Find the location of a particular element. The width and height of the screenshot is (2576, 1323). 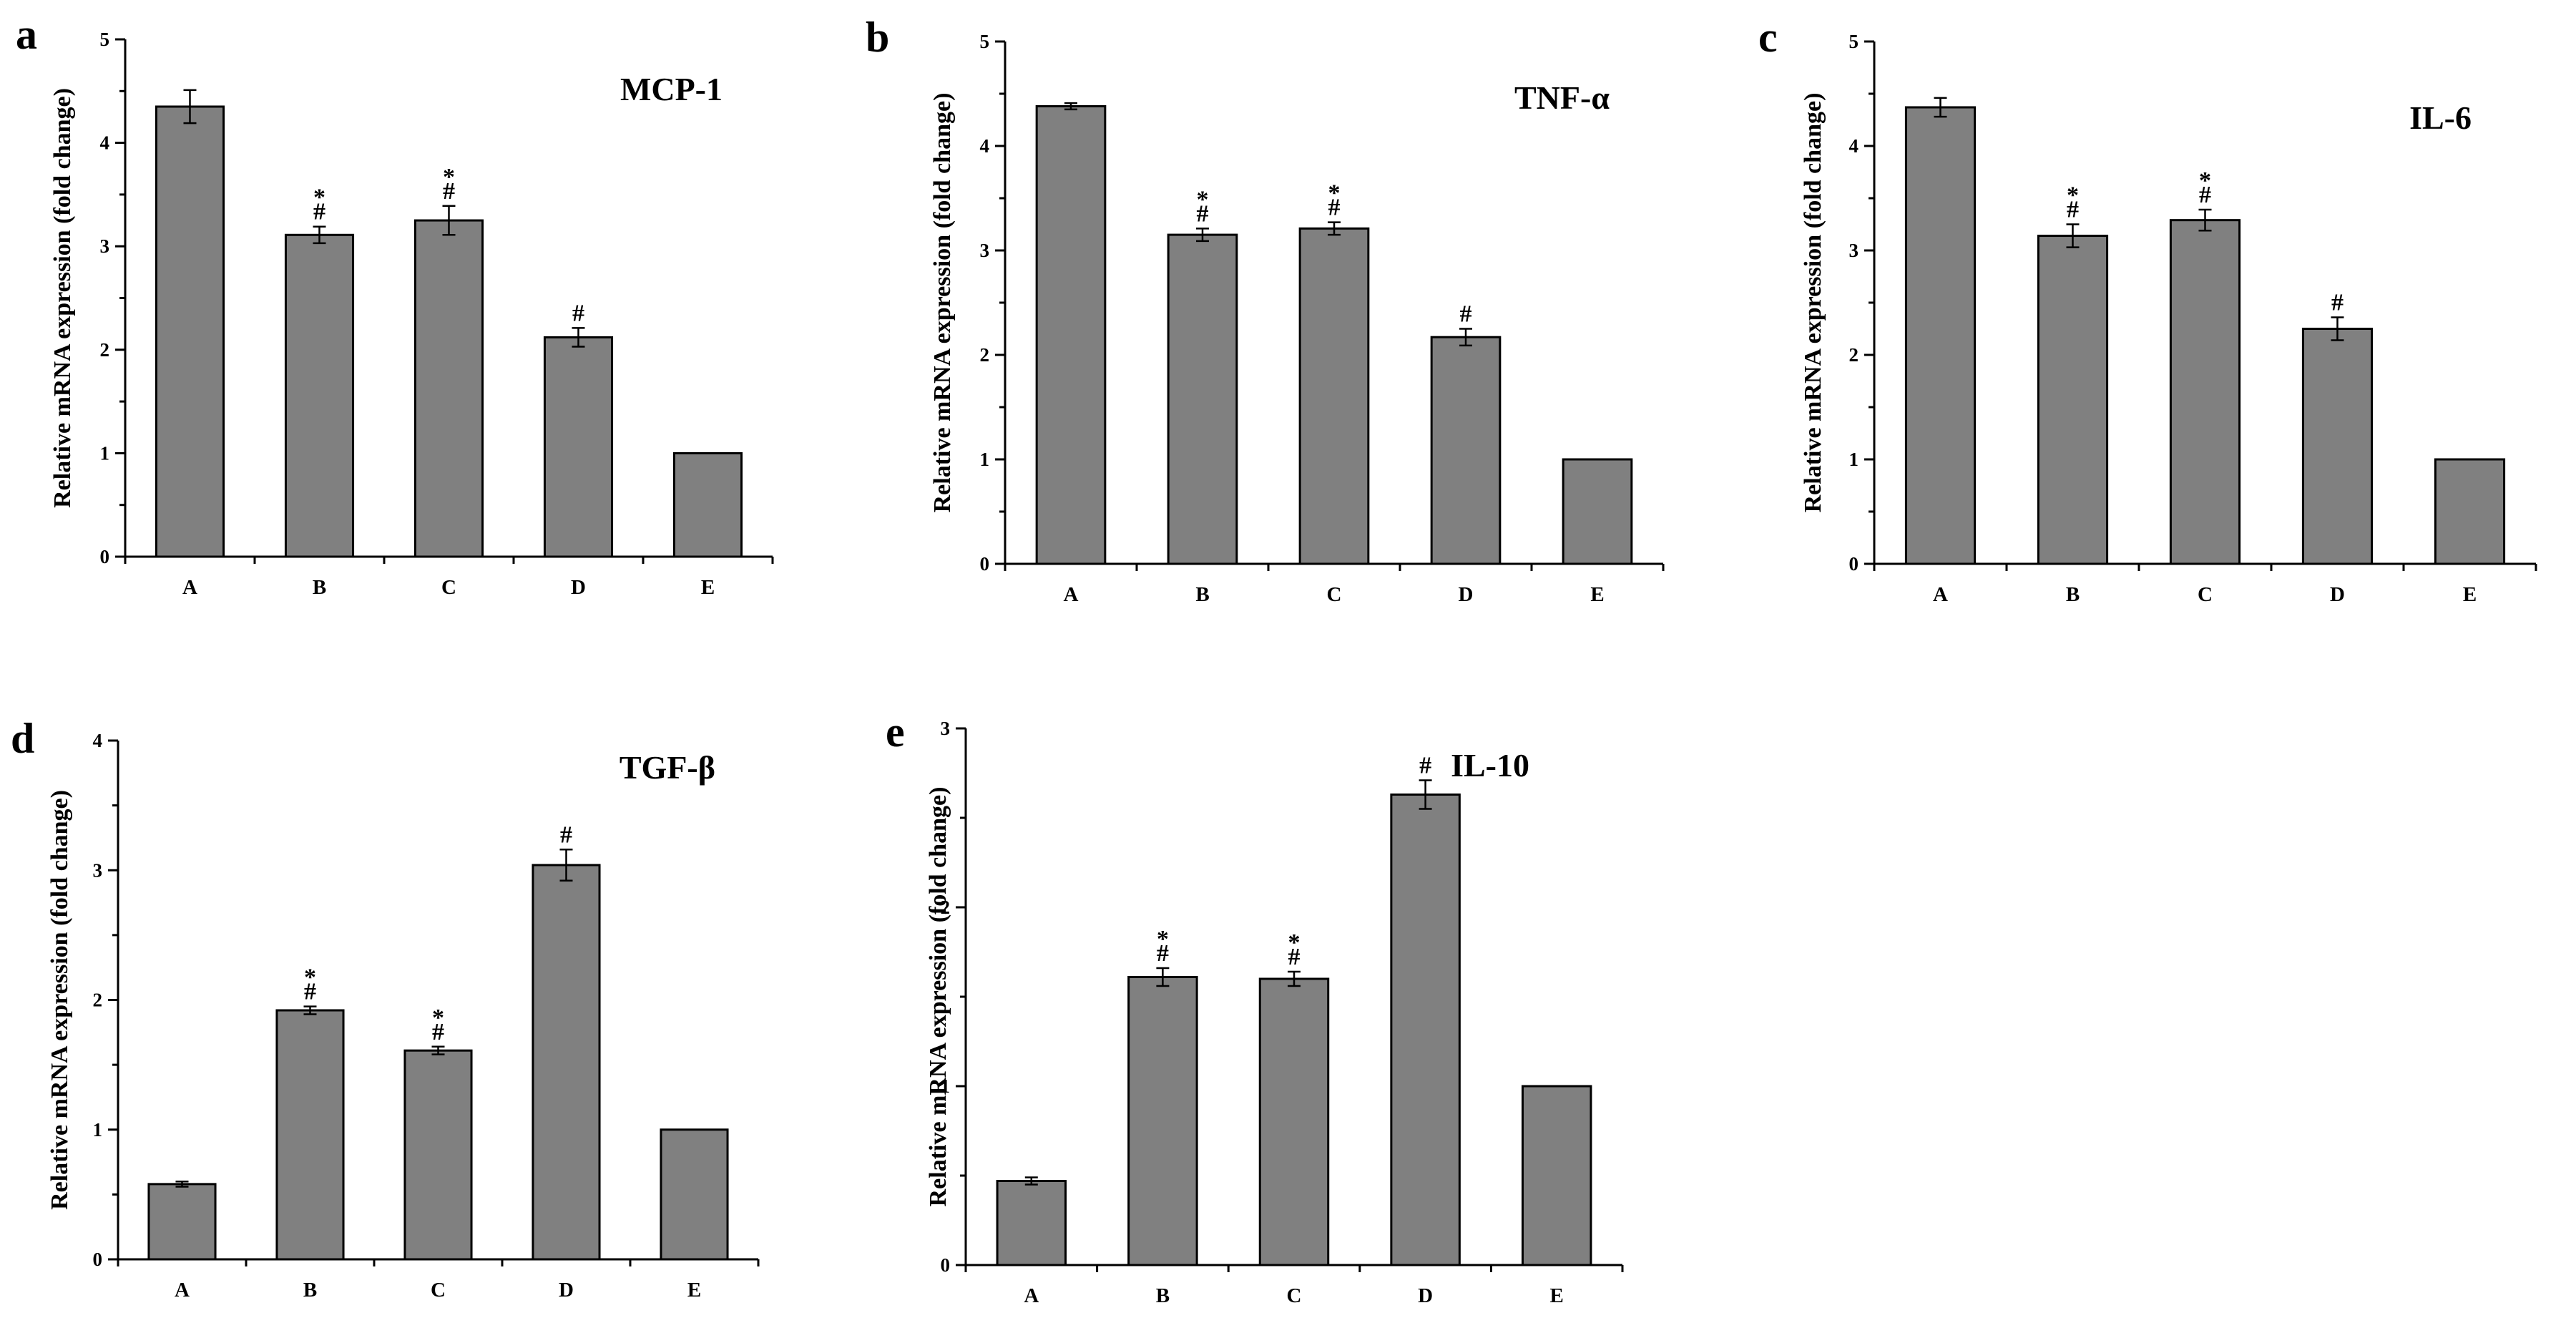

chart-title: MCP-1 is located at coordinates (671, 89).